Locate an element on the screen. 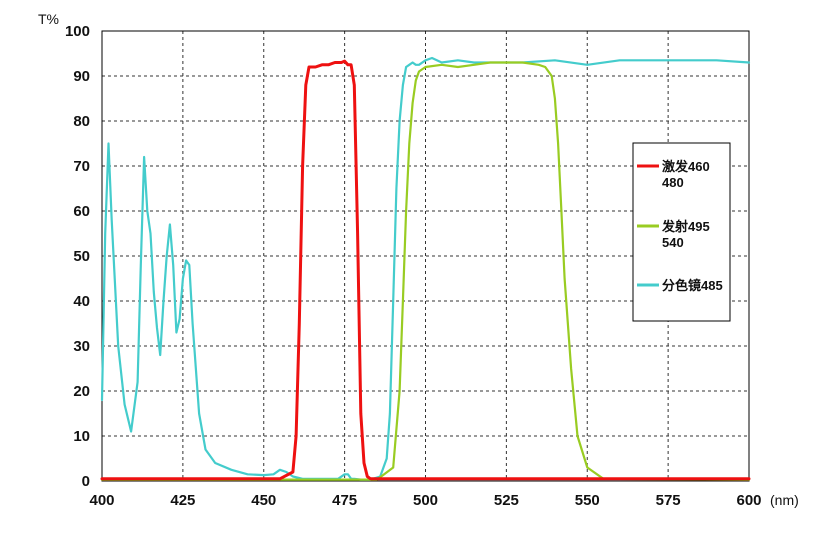  legend-box is located at coordinates (681, 232).